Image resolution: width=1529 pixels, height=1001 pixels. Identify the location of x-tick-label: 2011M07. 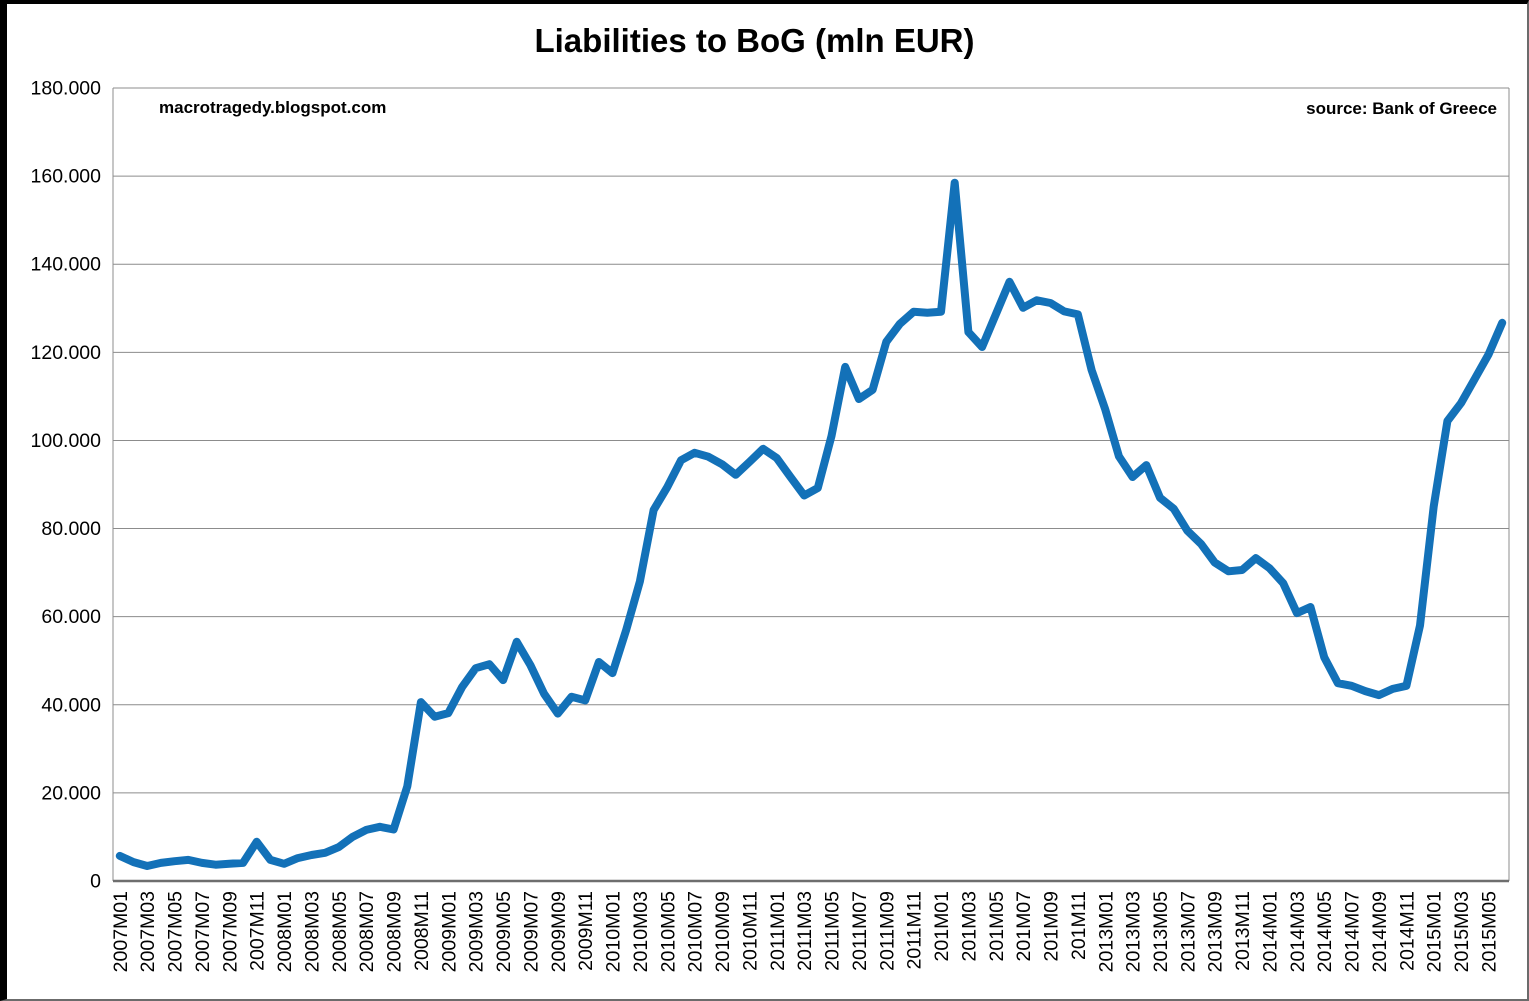
(860, 931).